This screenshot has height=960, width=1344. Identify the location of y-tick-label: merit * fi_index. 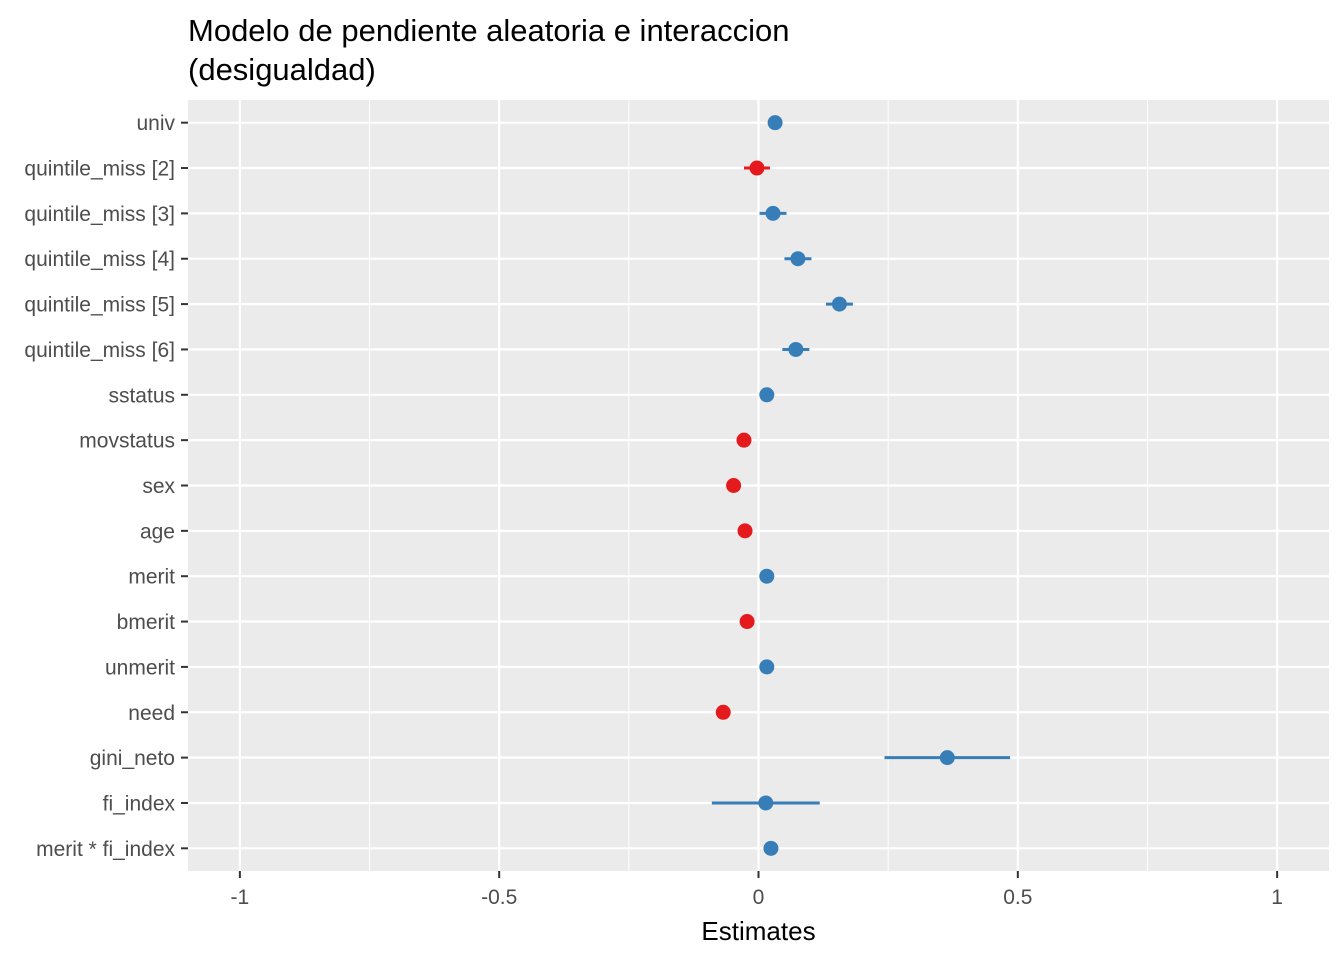
(105, 849).